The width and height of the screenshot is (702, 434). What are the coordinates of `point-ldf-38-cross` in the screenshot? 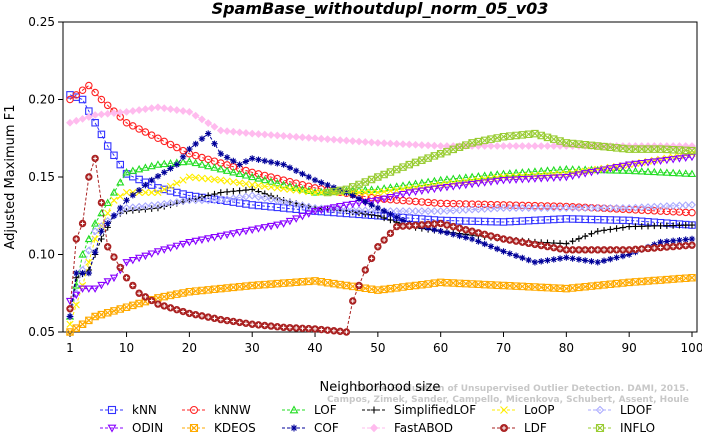 It's located at (302, 328).